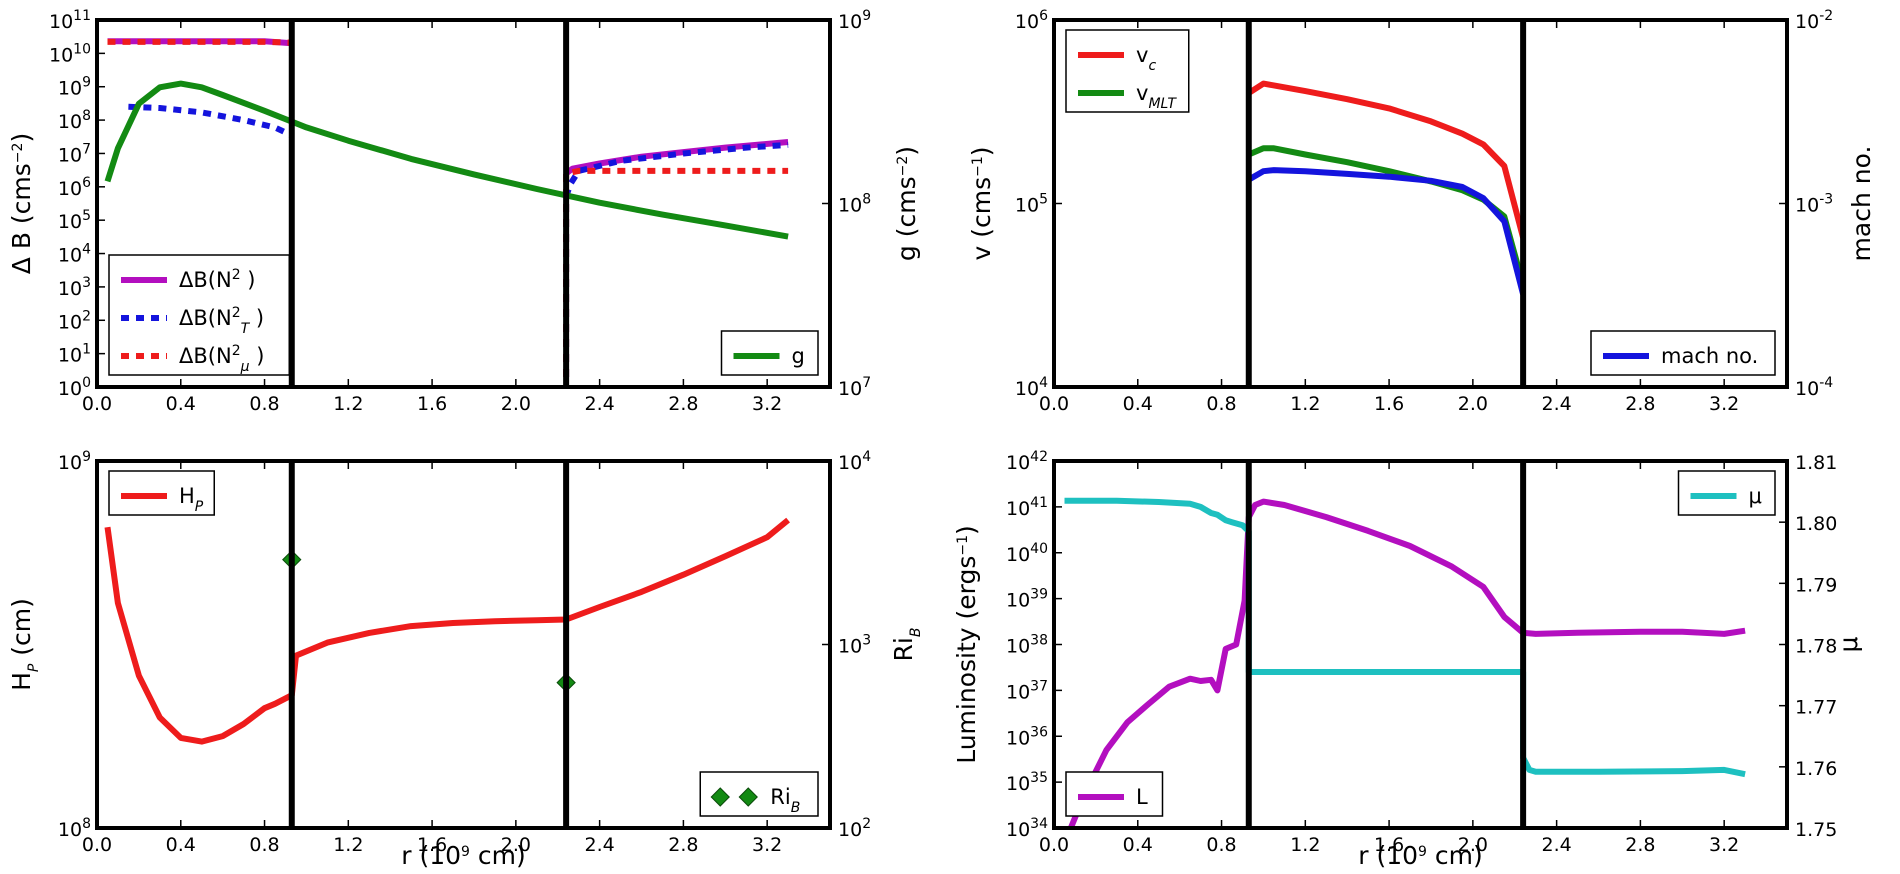 The image size is (1900, 874). What do you see at coordinates (903, 649) in the screenshot?
I see `ylabel2-main: Ri` at bounding box center [903, 649].